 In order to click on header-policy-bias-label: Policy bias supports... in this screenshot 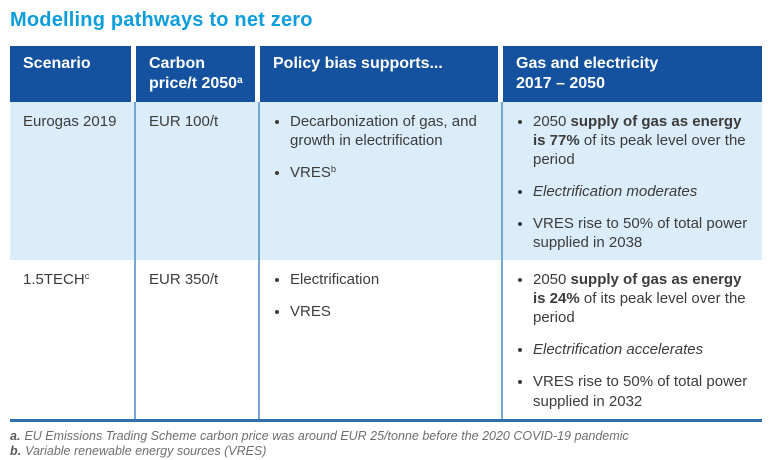, I will do `click(358, 63)`.